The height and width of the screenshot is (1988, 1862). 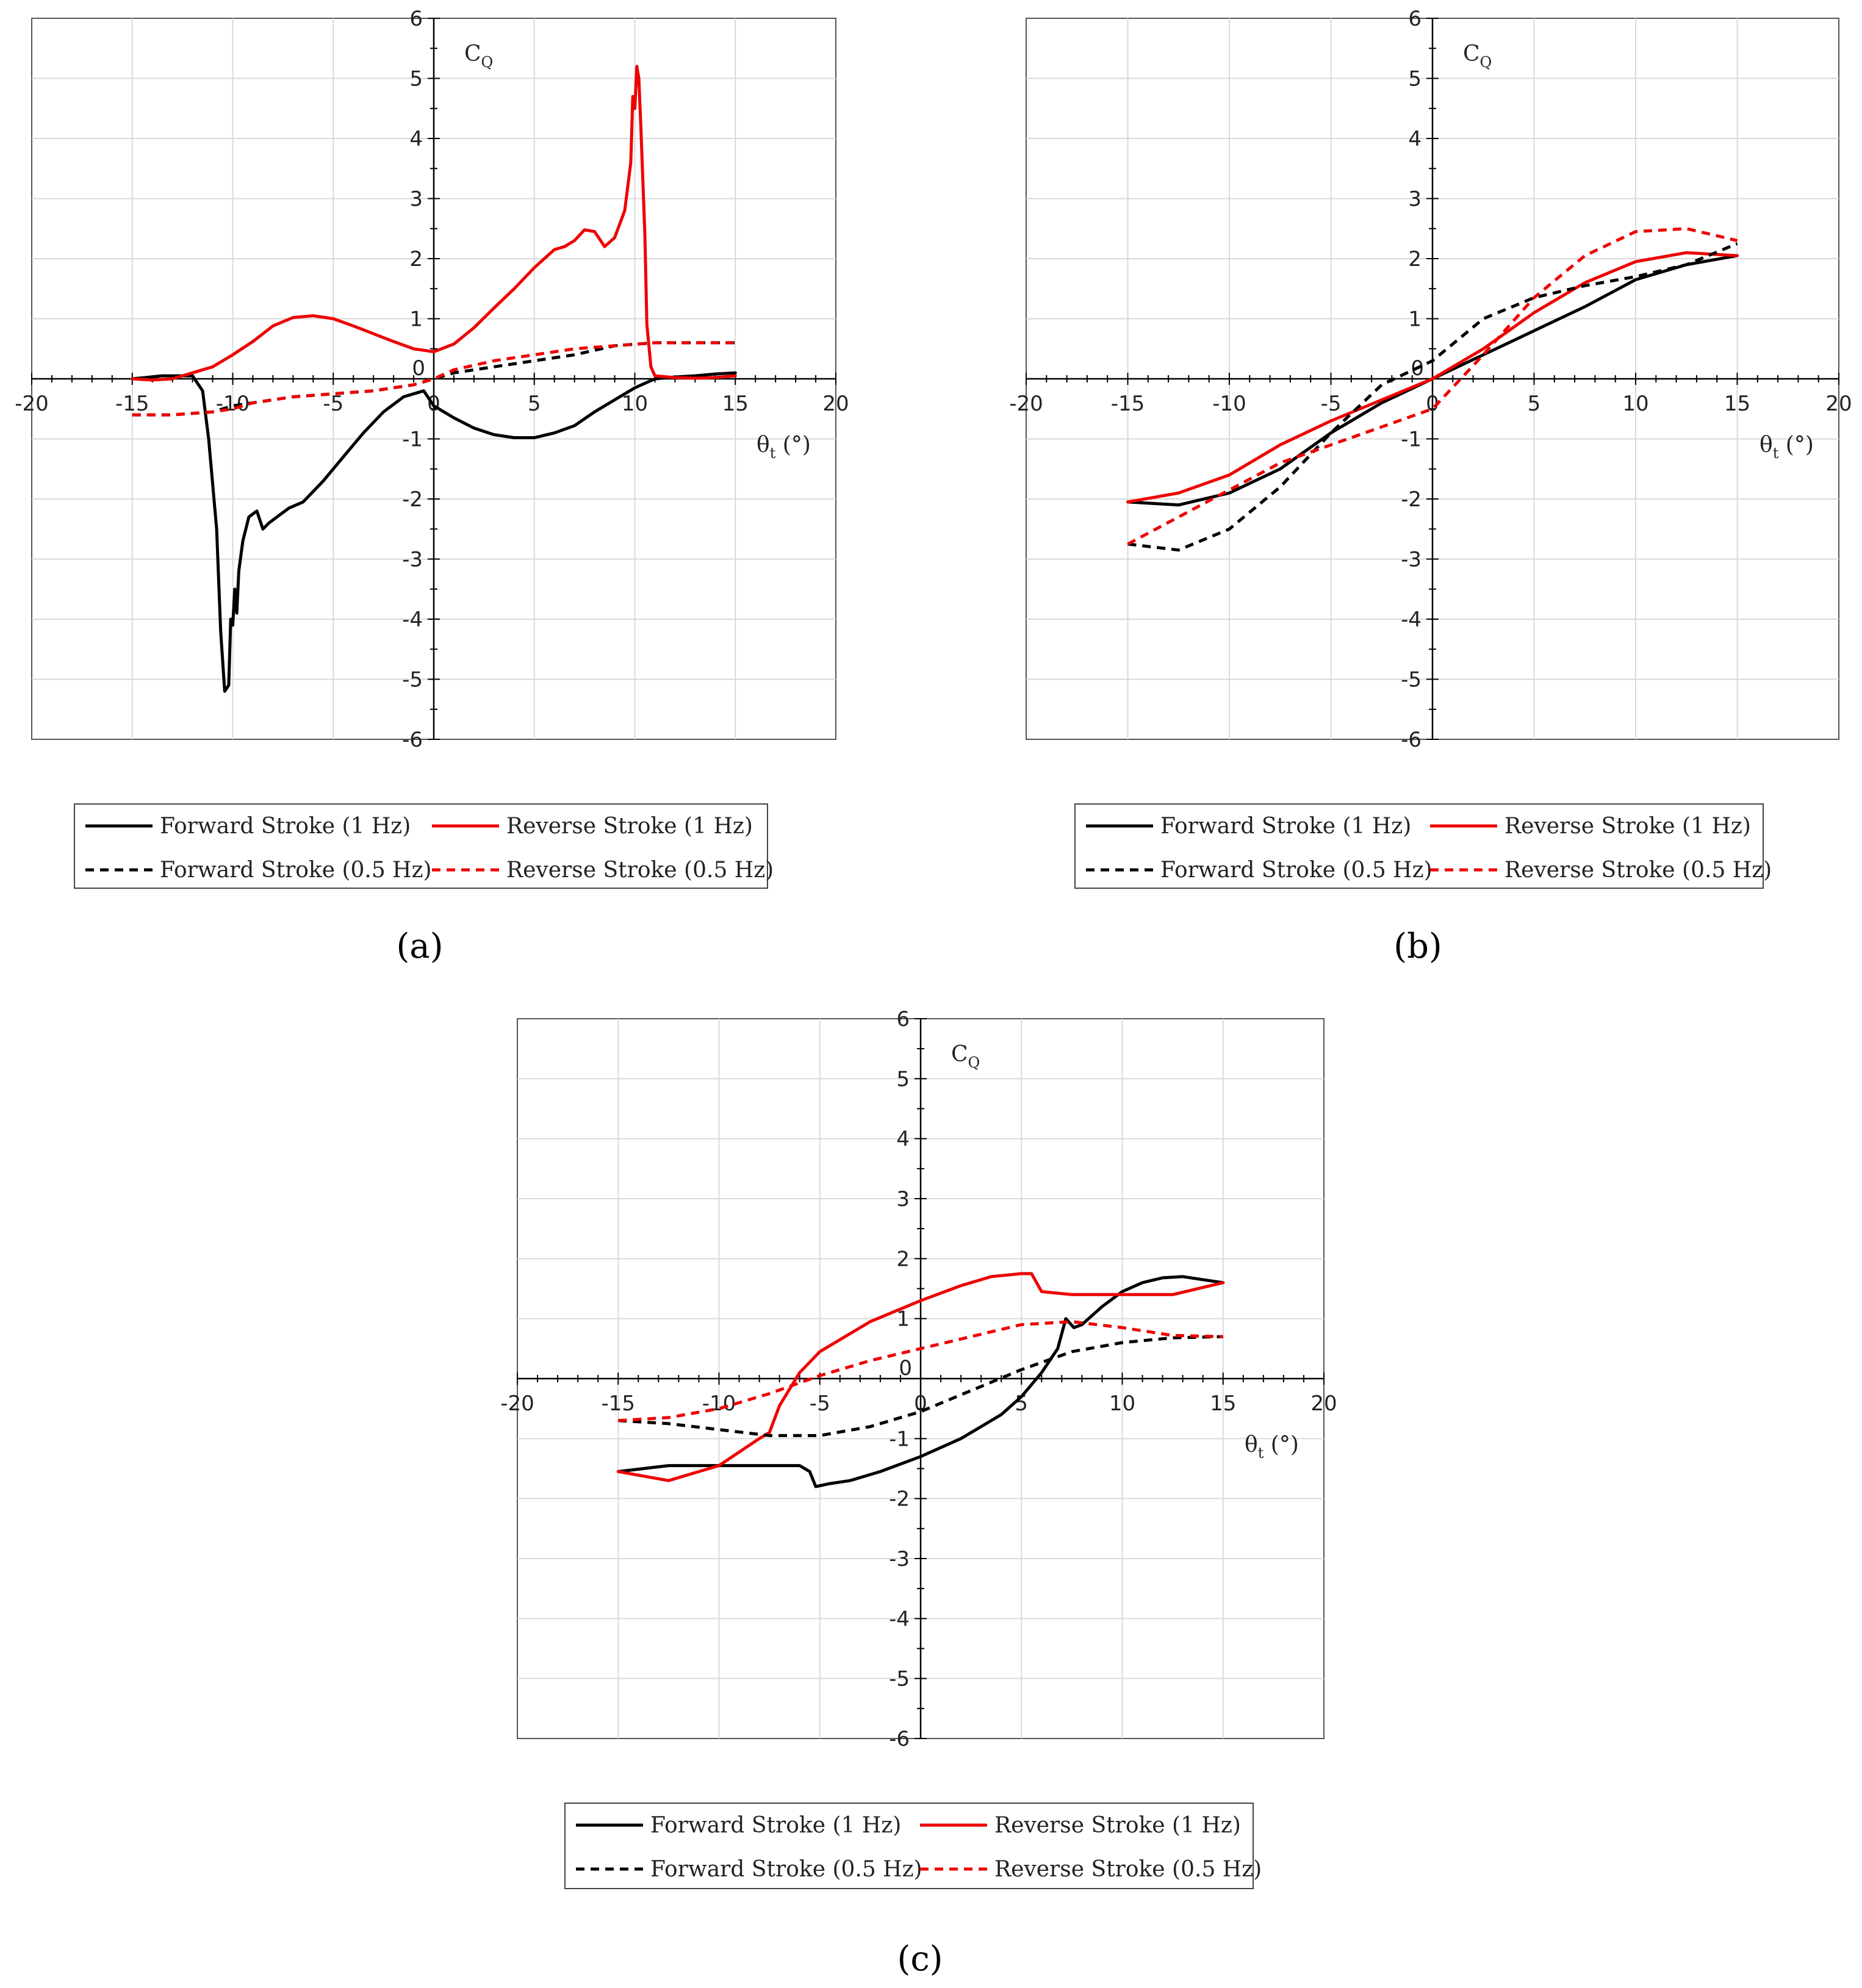 What do you see at coordinates (419, 946) in the screenshot?
I see `panel-label: (a)` at bounding box center [419, 946].